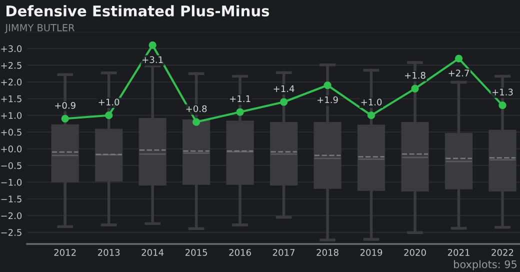 This screenshot has height=272, width=520. I want to click on x-tick-label: 2014, so click(153, 252).